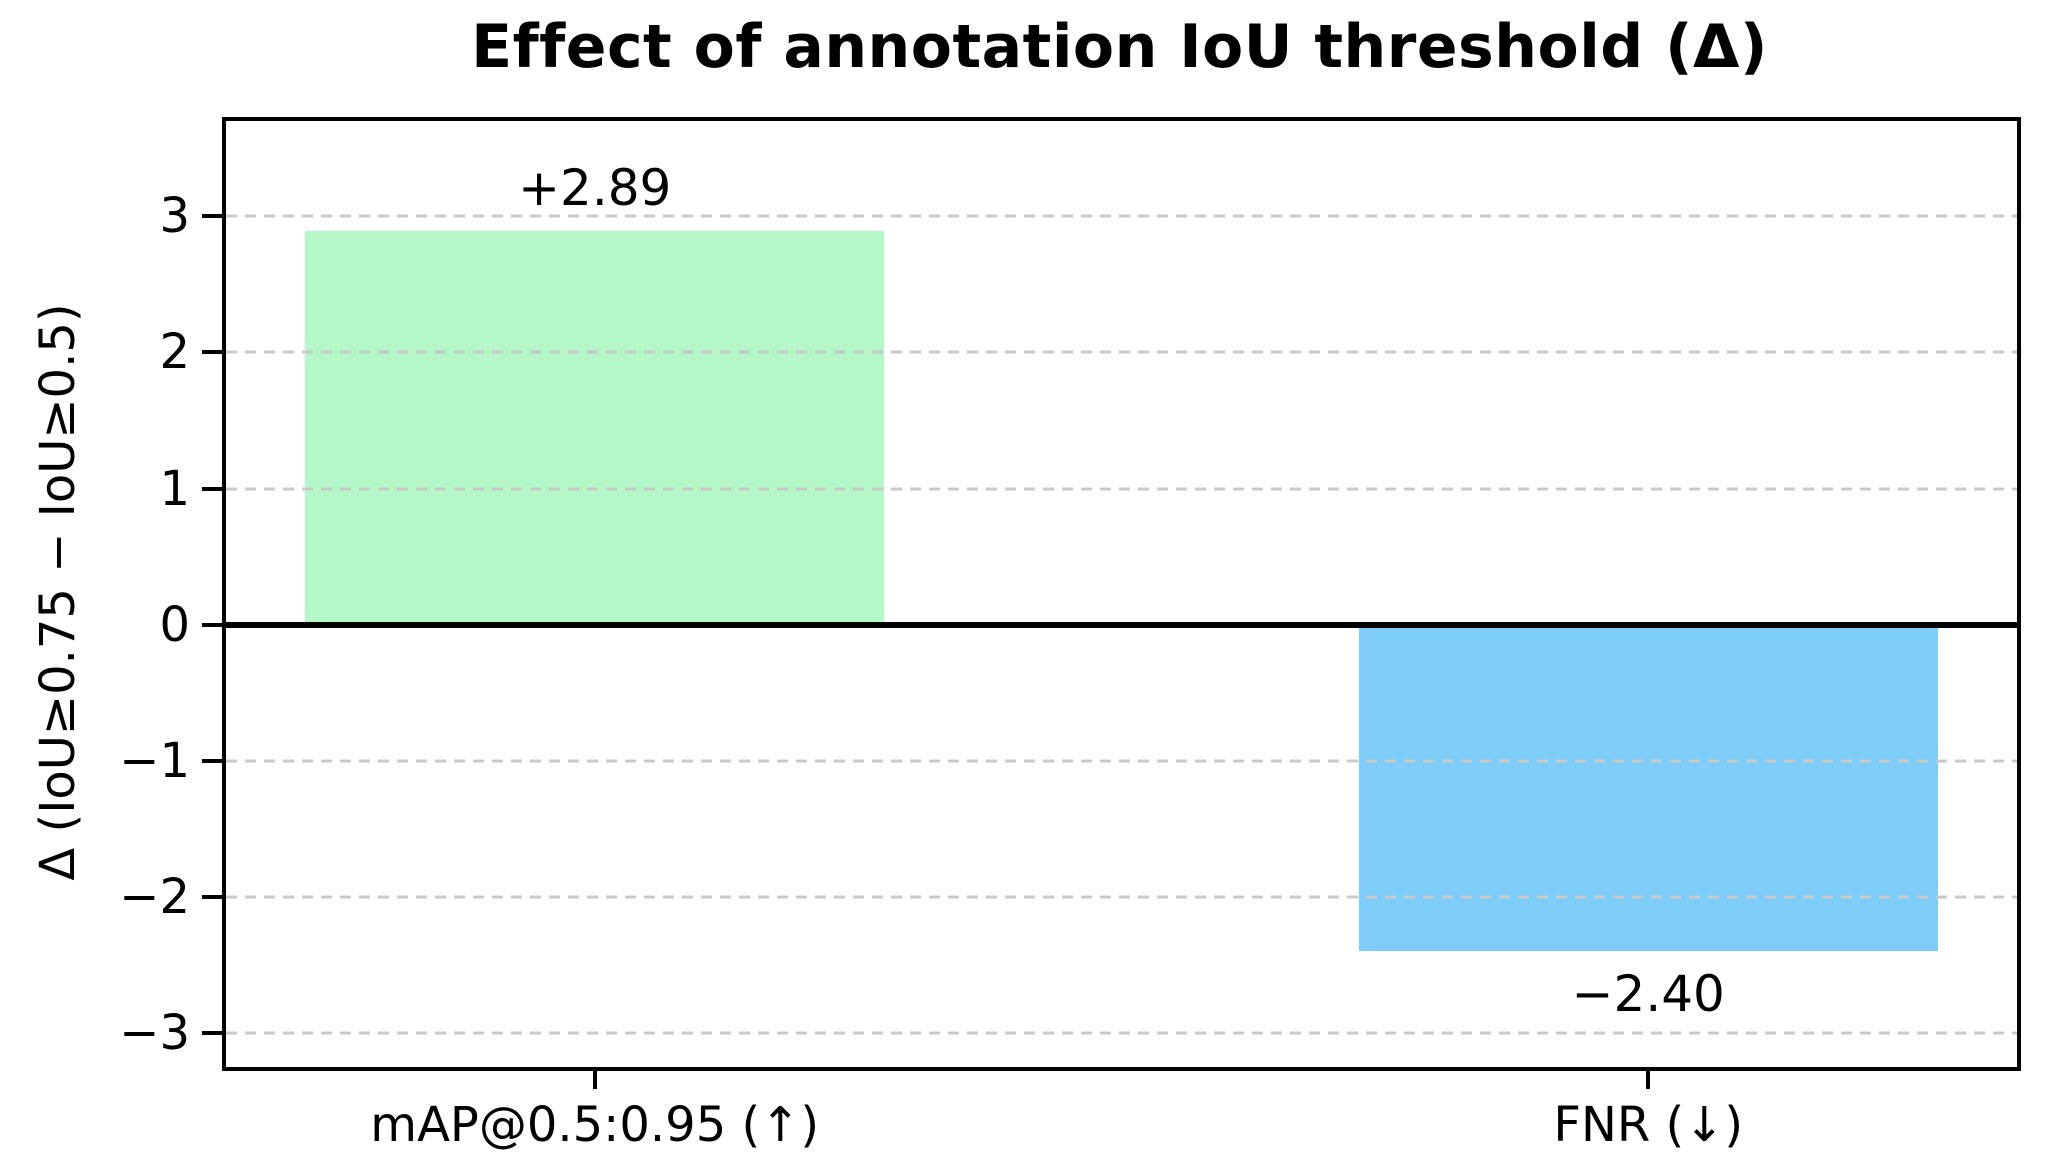 Image resolution: width=2048 pixels, height=1173 pixels. What do you see at coordinates (1648, 1125) in the screenshot?
I see `x-tick-label: FNR (↓)` at bounding box center [1648, 1125].